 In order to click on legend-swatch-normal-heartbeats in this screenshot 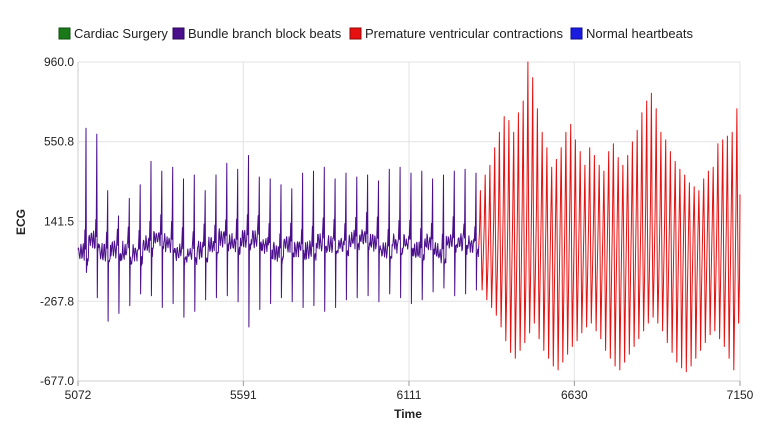, I will do `click(576, 33)`.